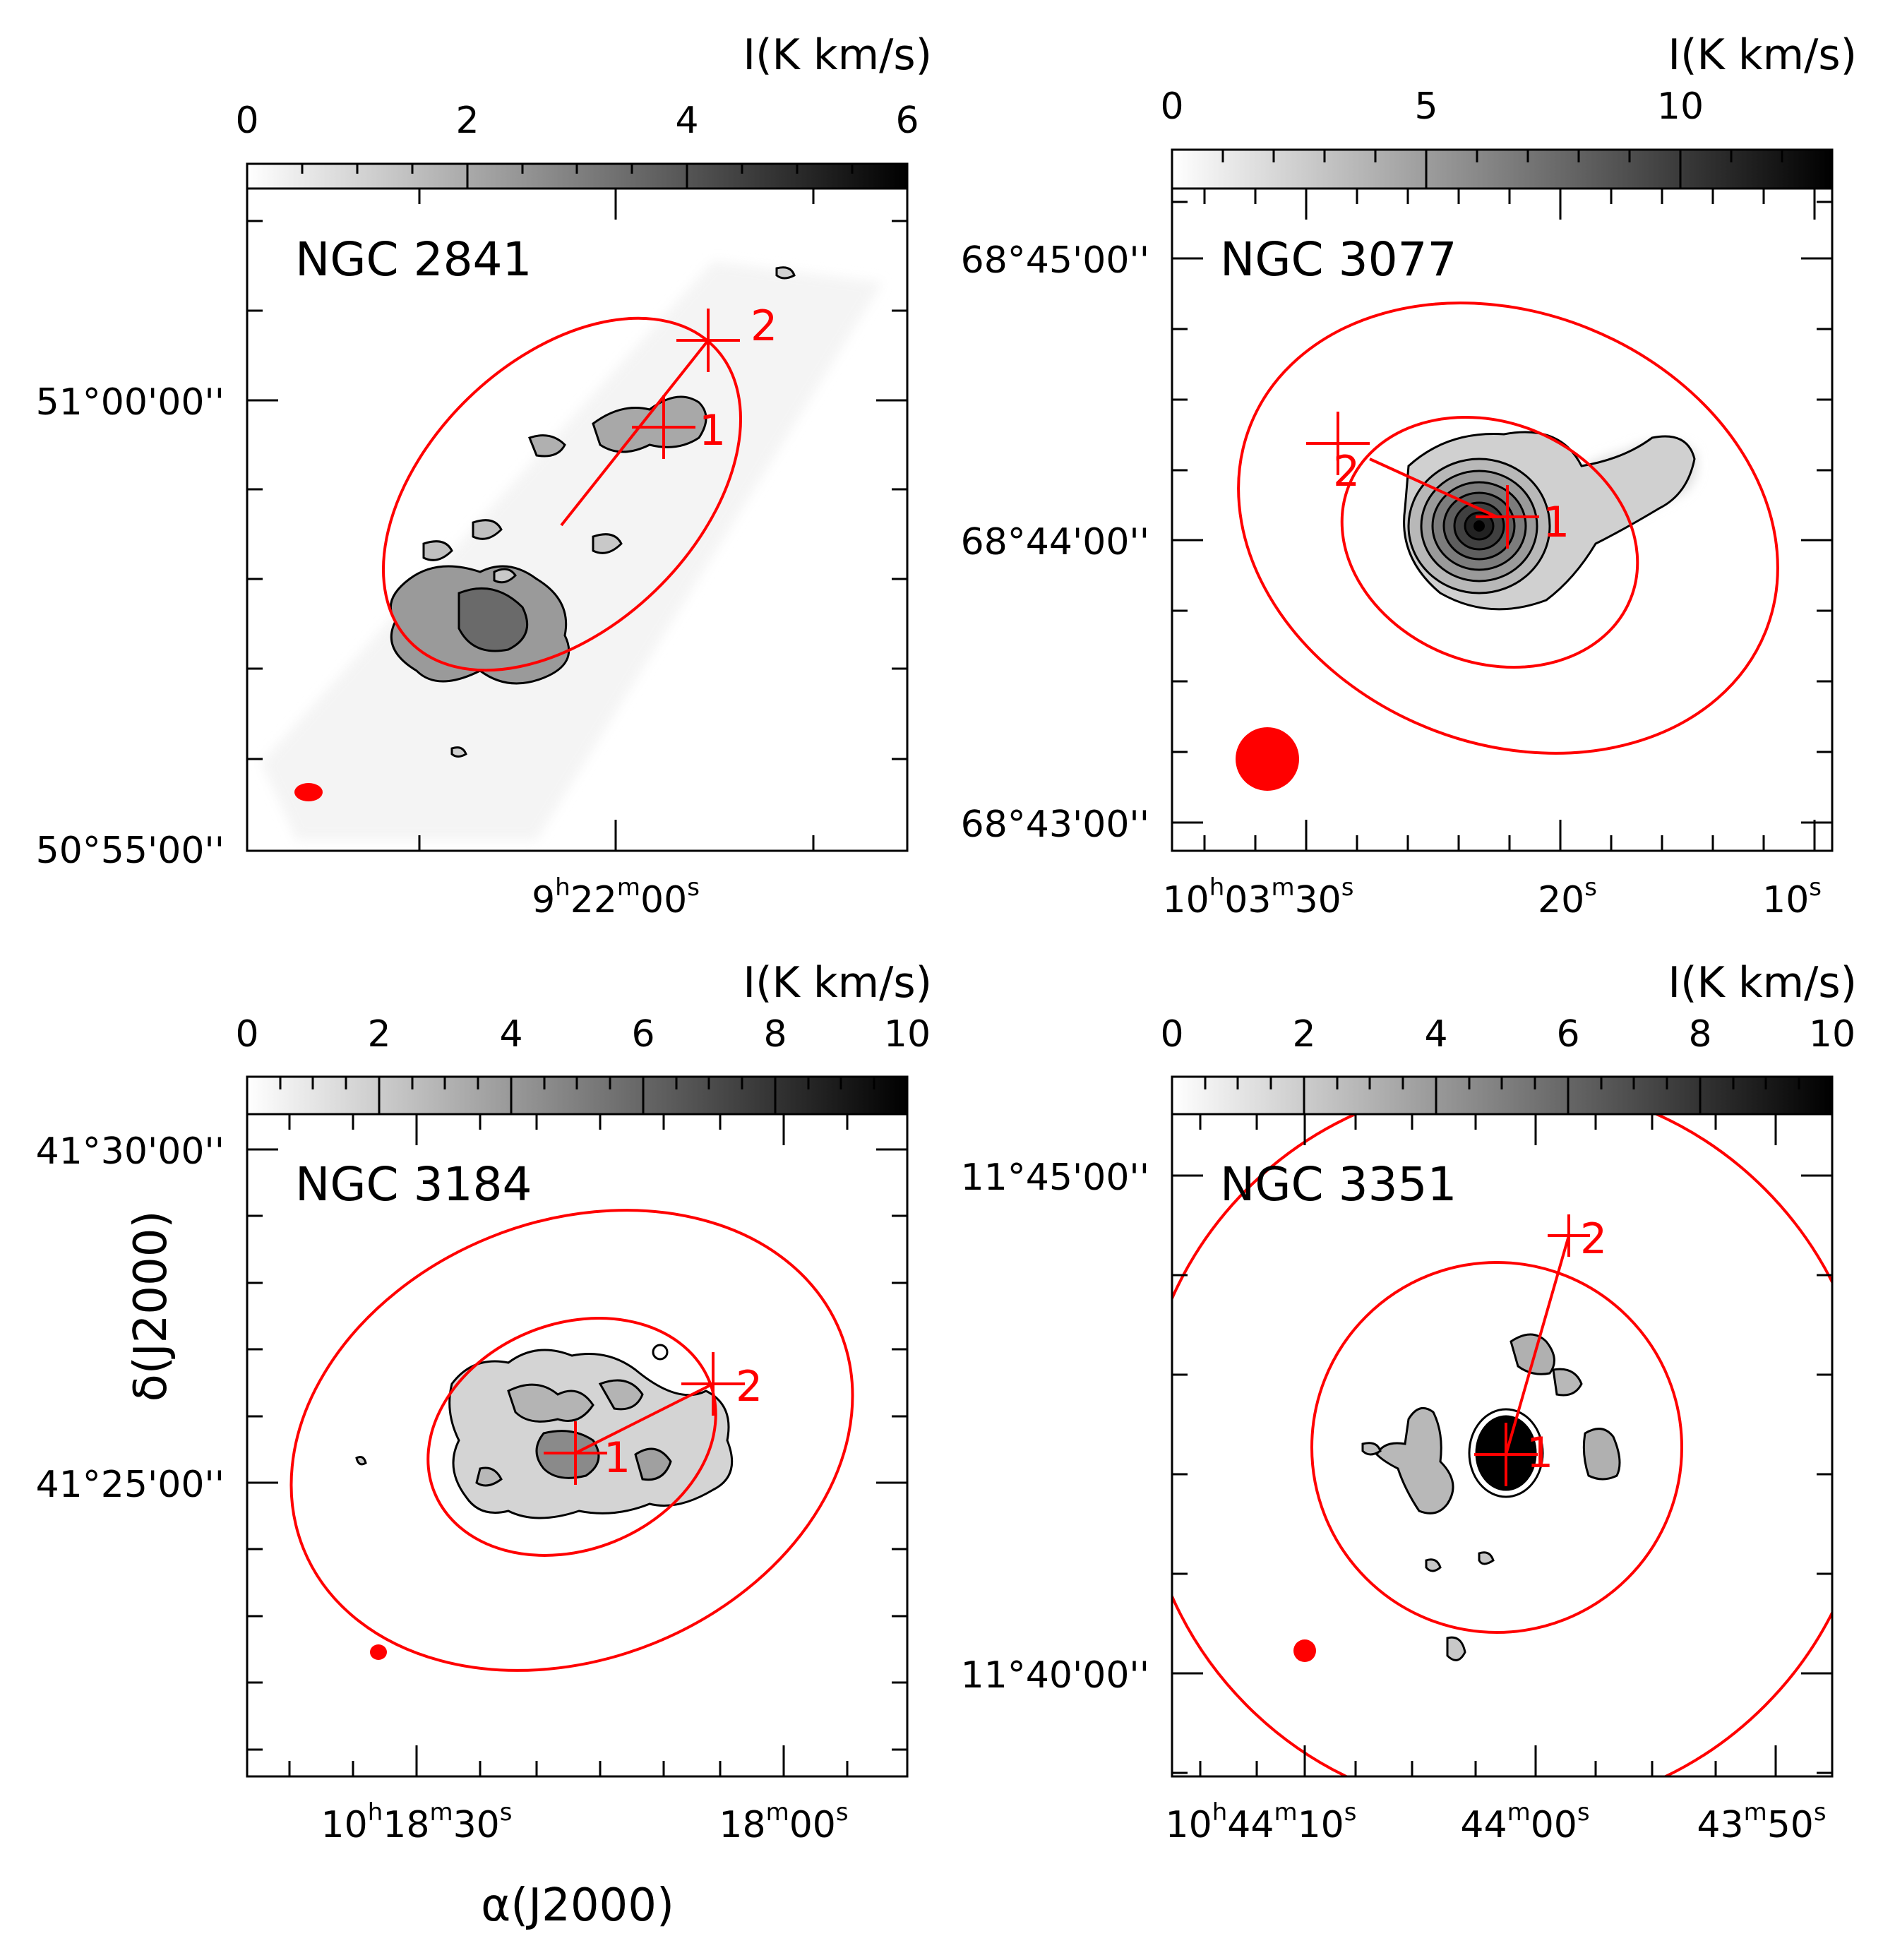 The width and height of the screenshot is (1883, 1960). Describe the element at coordinates (1338, 1184) in the screenshot. I see `map-title: NGC 3351` at that location.